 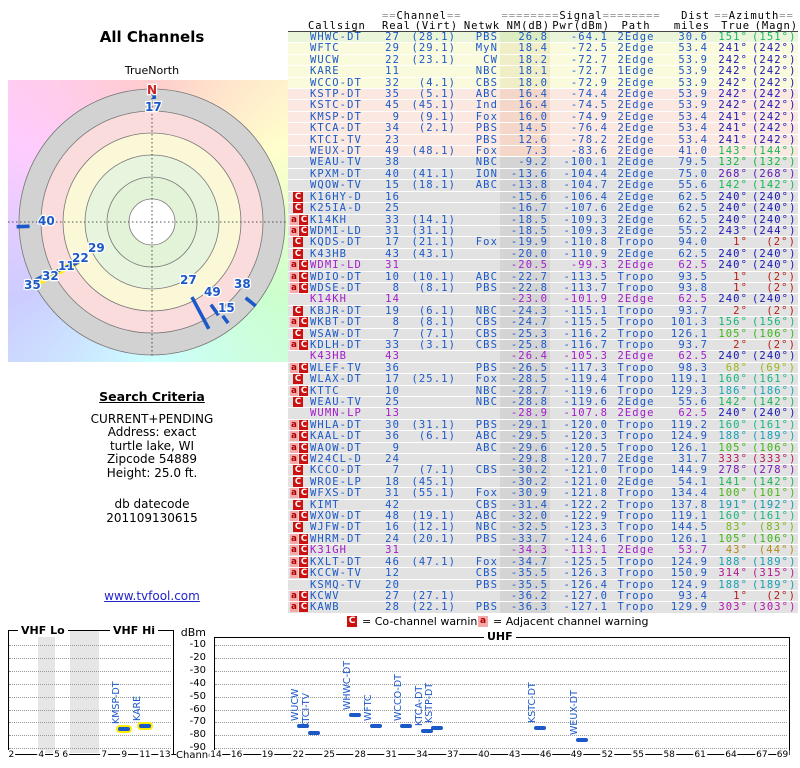 I want to click on callsign-cell: WDSE-DT, so click(x=345, y=288).